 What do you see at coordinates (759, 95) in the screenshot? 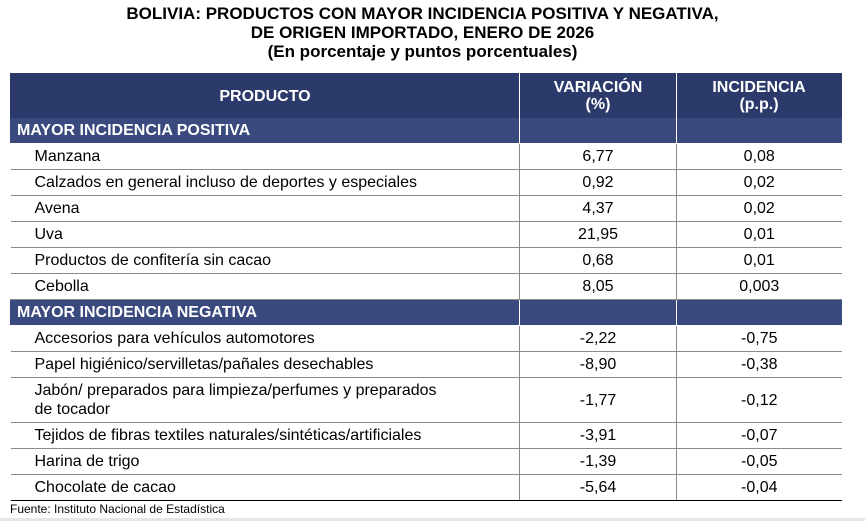
I see `header-incidencia: INCIDENCIA (p.p.)` at bounding box center [759, 95].